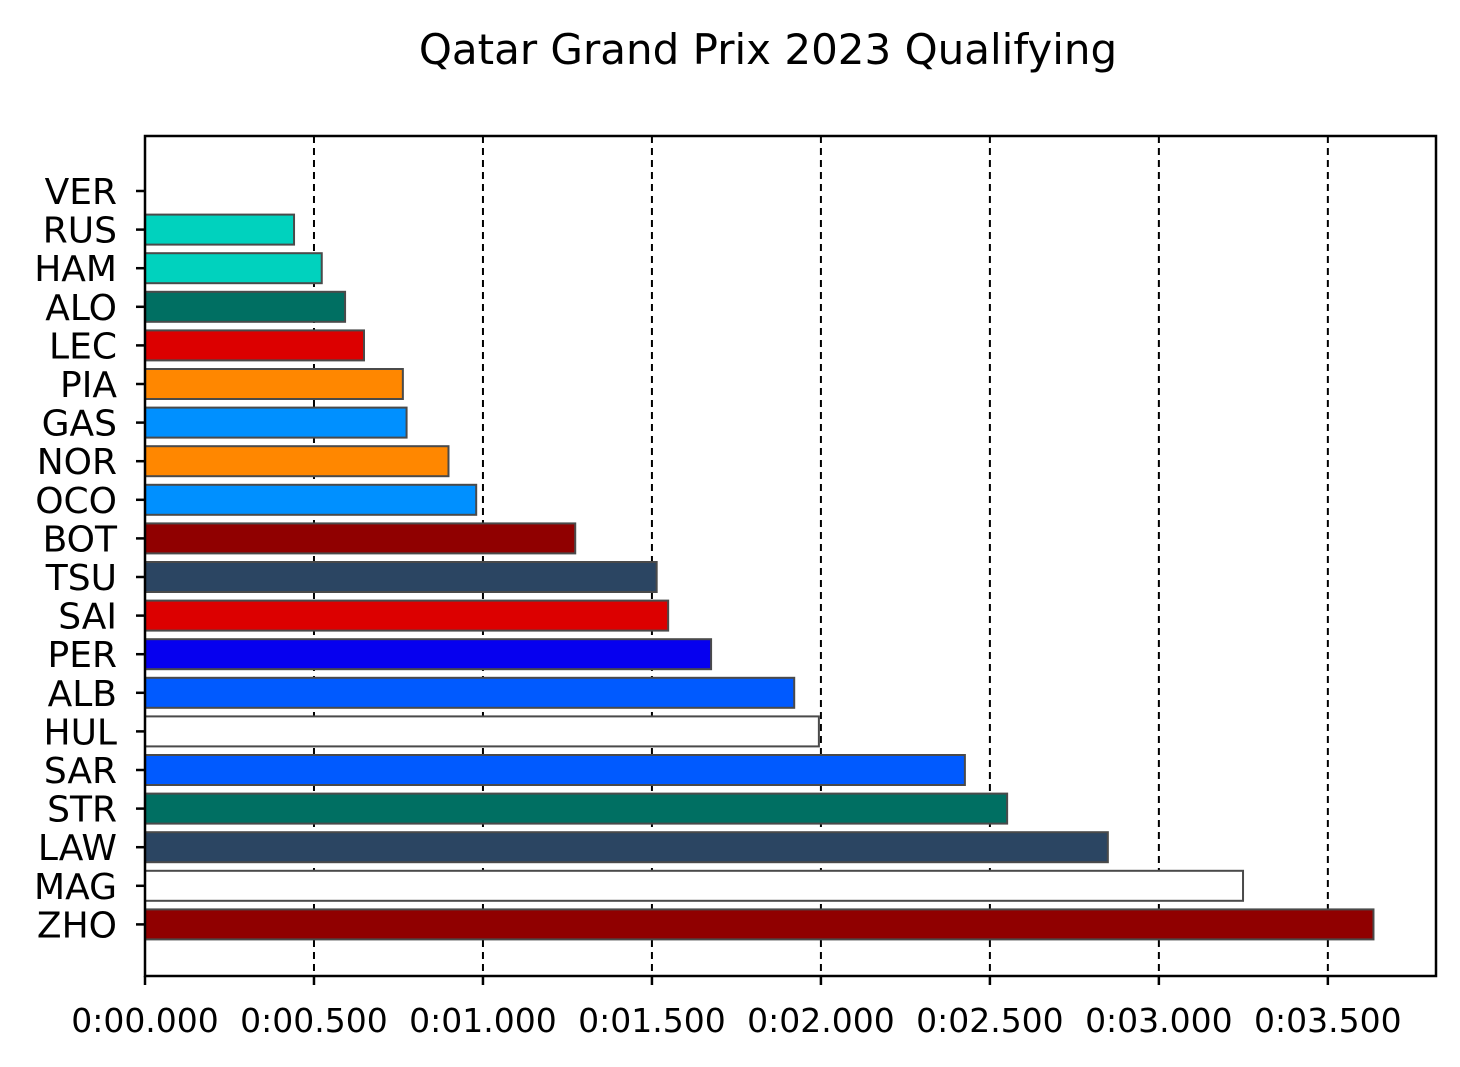 The height and width of the screenshot is (1067, 1460). What do you see at coordinates (77, 848) in the screenshot?
I see `y-tick-label: LAW` at bounding box center [77, 848].